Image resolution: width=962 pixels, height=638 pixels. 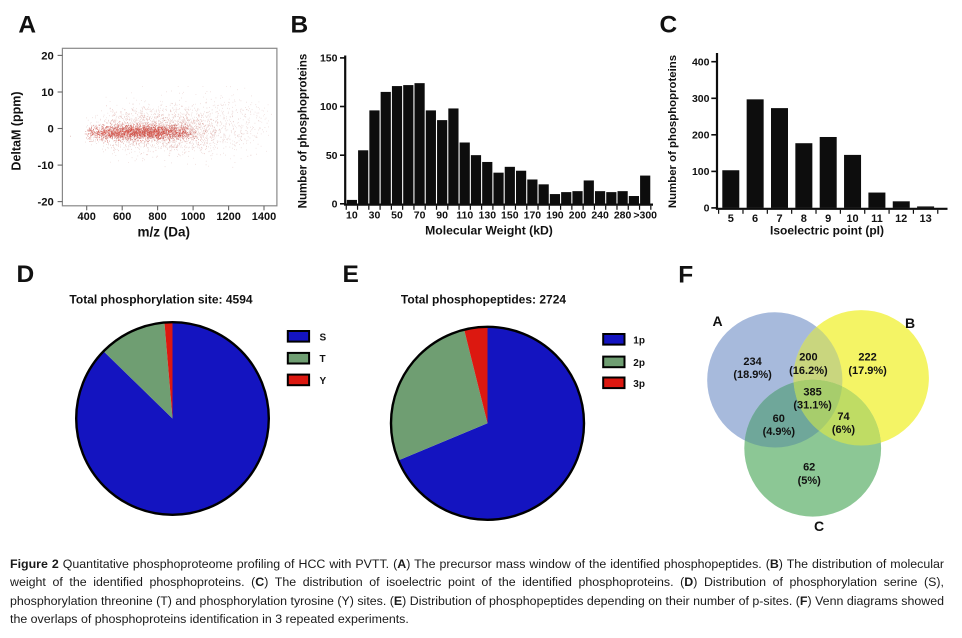 I want to click on svg-text: 1400, so click(x=264, y=217).